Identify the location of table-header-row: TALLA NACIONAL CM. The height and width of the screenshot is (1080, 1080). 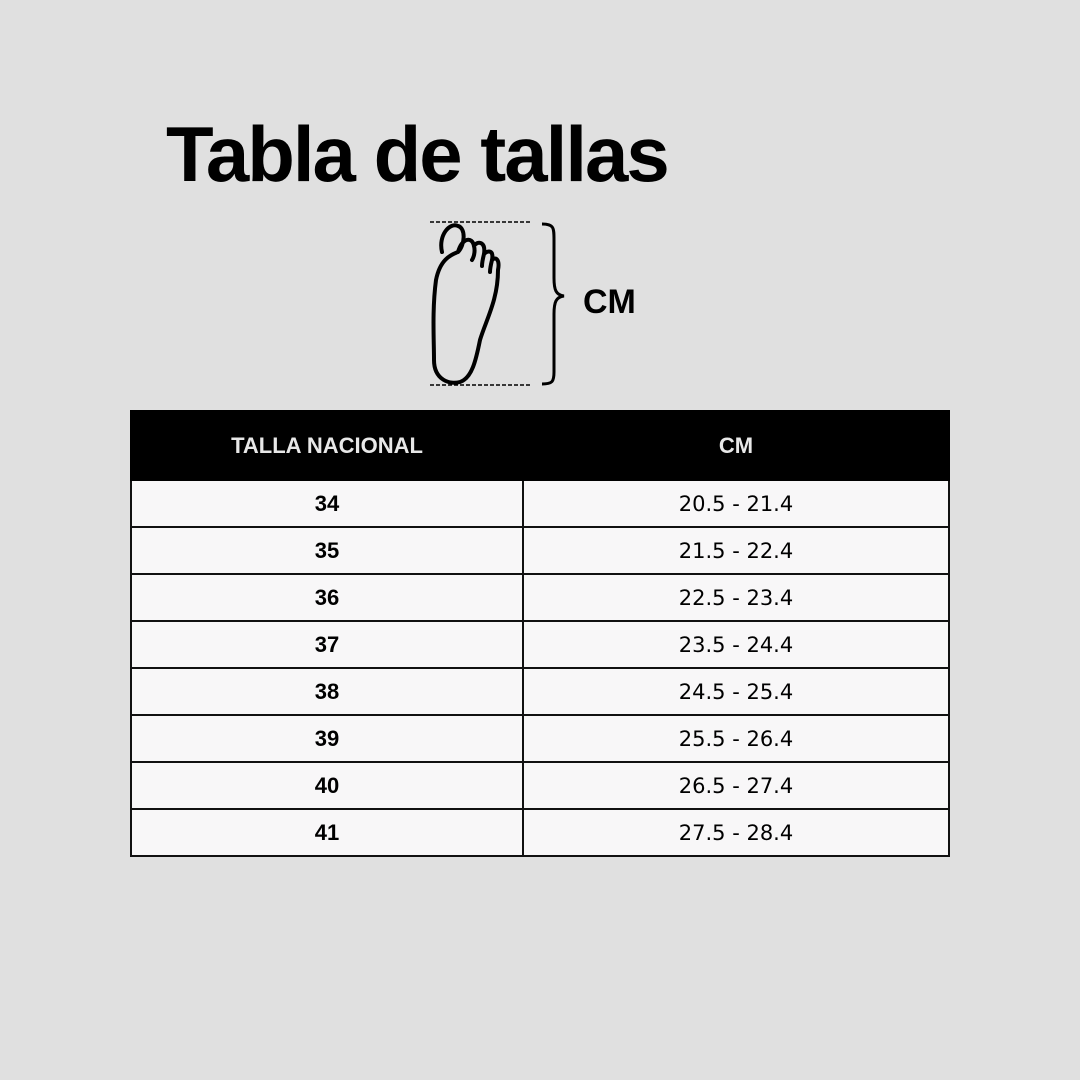
(540, 445).